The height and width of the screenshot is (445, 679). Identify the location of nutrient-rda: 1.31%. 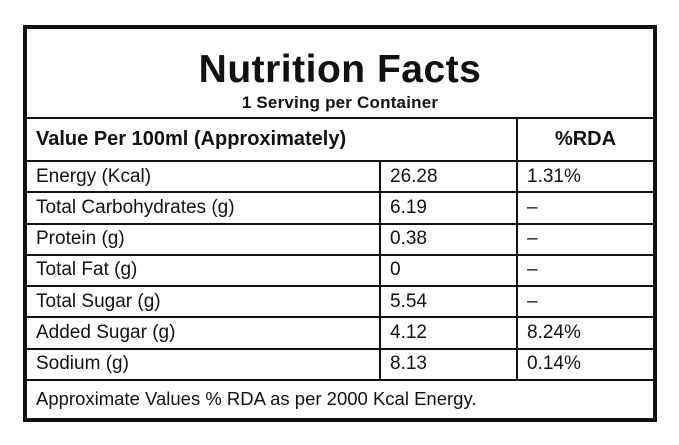
(585, 177).